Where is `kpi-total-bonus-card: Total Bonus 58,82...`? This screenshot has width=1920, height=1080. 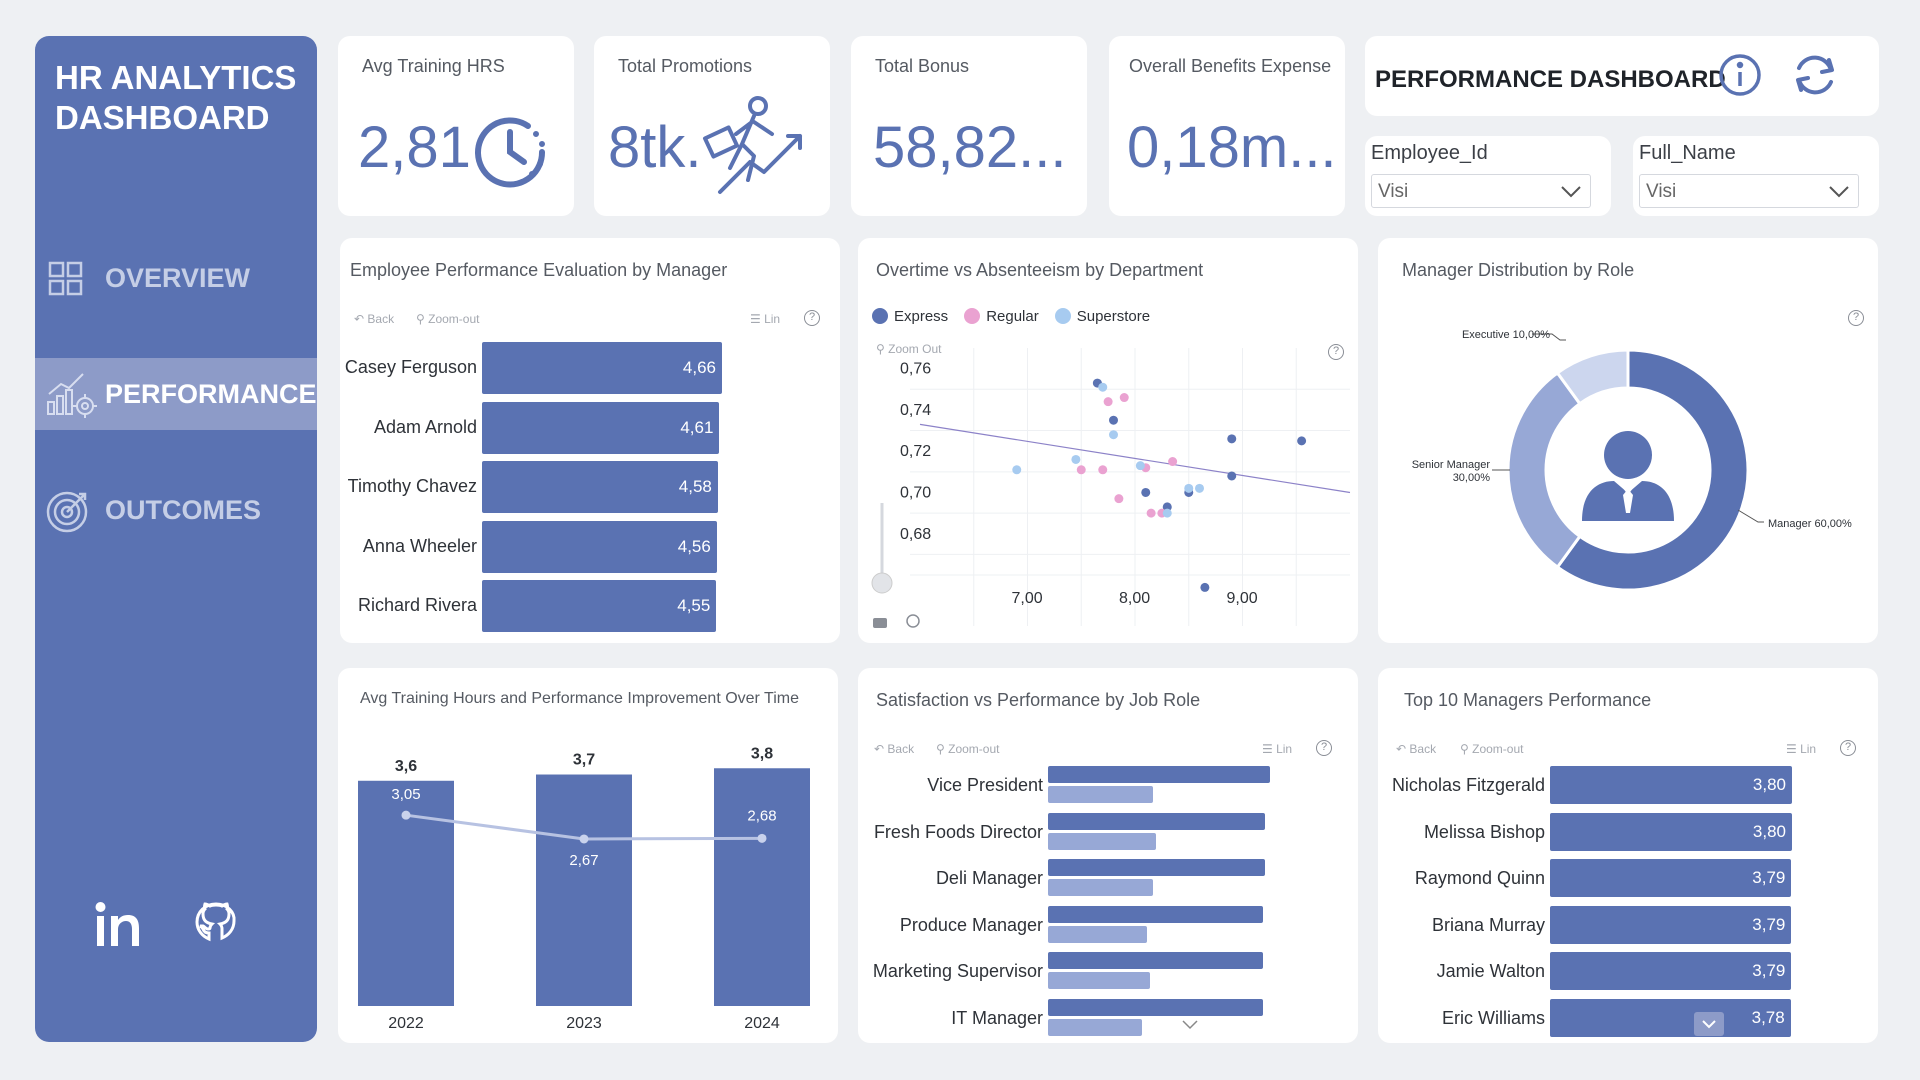
kpi-total-bonus-card: Total Bonus 58,82... is located at coordinates (969, 126).